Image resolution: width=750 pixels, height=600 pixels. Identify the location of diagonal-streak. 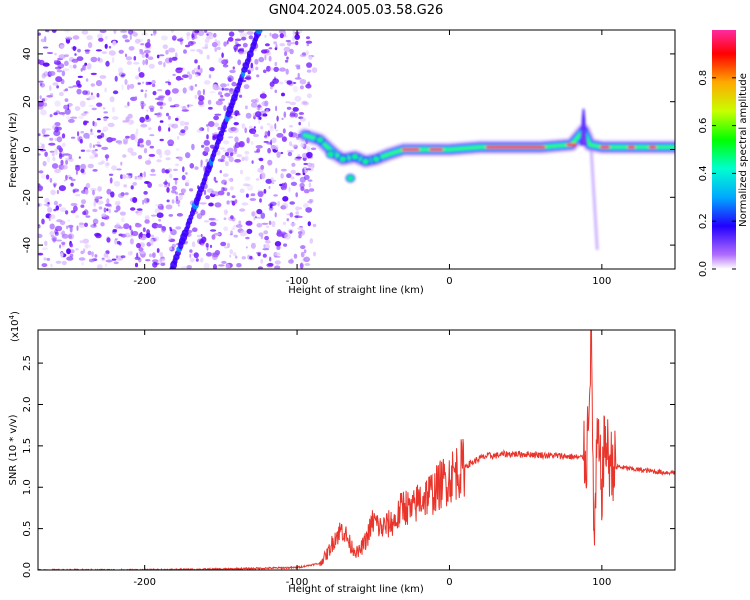
(216, 149).